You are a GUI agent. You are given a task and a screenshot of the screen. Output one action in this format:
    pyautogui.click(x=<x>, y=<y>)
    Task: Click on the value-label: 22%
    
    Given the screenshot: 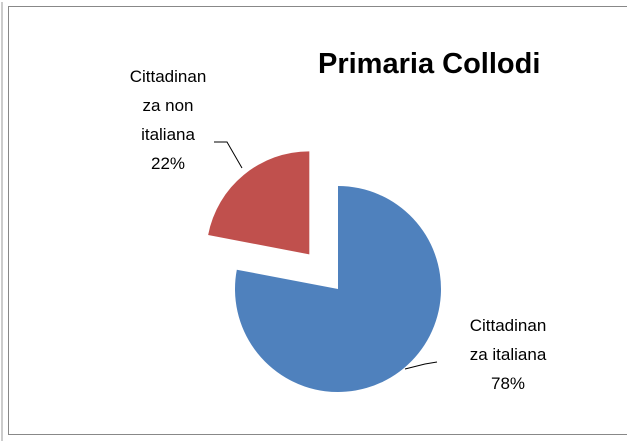 What is the action you would take?
    pyautogui.click(x=168, y=163)
    